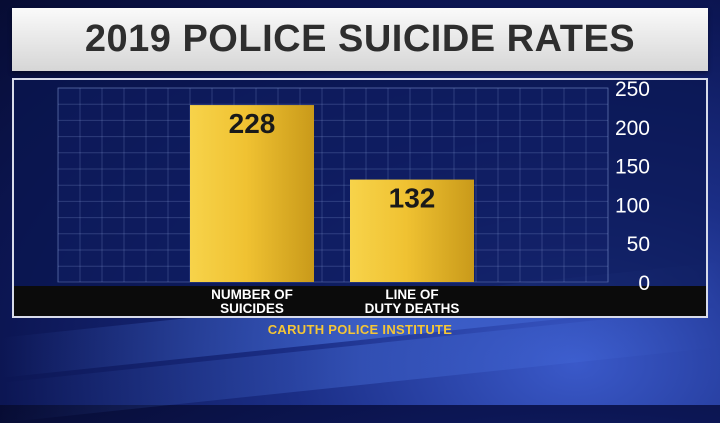  I want to click on y-tick-label: 100, so click(632, 205).